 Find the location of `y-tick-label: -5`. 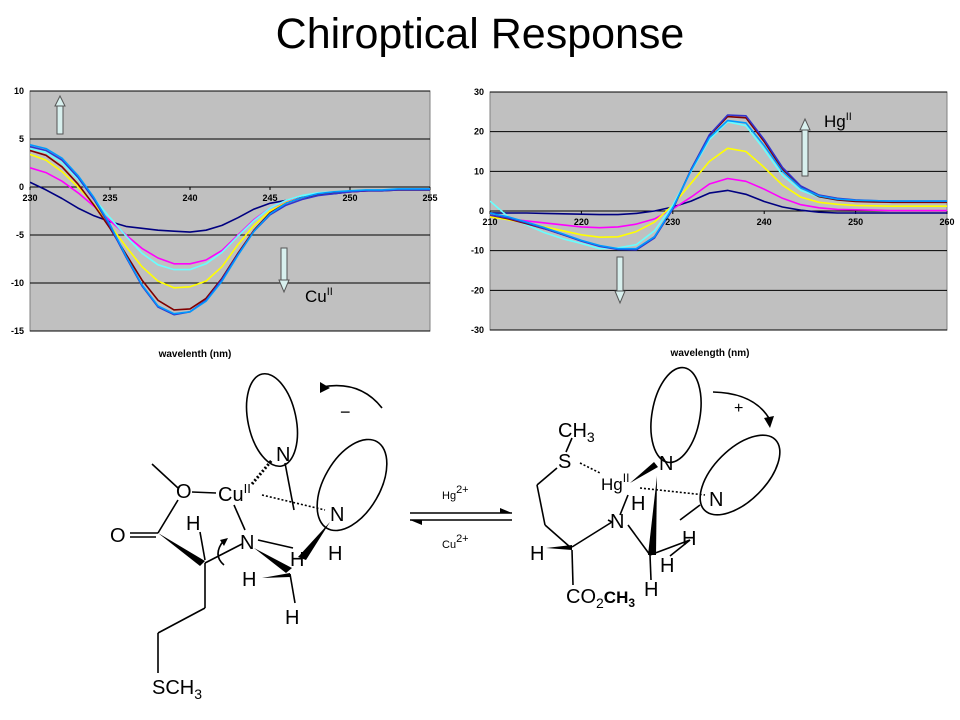

y-tick-label: -5 is located at coordinates (20, 235).